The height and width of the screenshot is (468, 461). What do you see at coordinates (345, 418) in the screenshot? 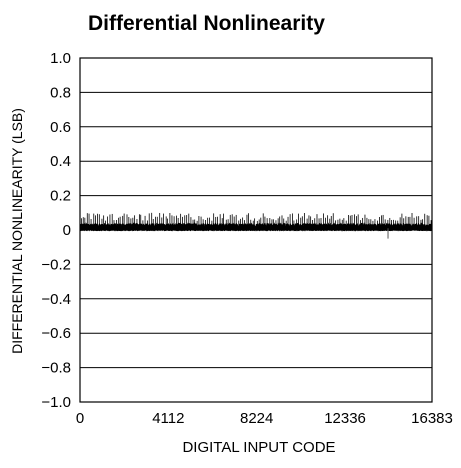
I see `x-tick-label-3: 12336` at bounding box center [345, 418].